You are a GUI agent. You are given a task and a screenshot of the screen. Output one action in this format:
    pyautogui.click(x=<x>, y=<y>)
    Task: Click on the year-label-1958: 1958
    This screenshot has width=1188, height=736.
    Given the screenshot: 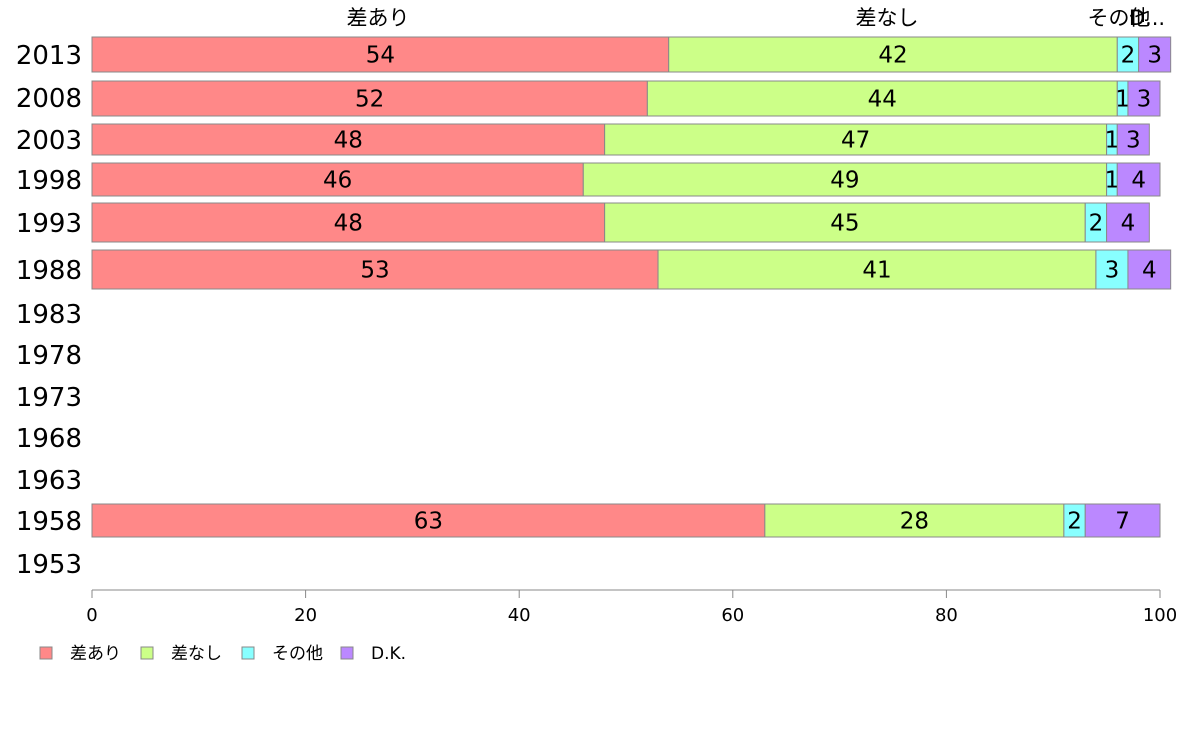 What is the action you would take?
    pyautogui.click(x=49, y=522)
    